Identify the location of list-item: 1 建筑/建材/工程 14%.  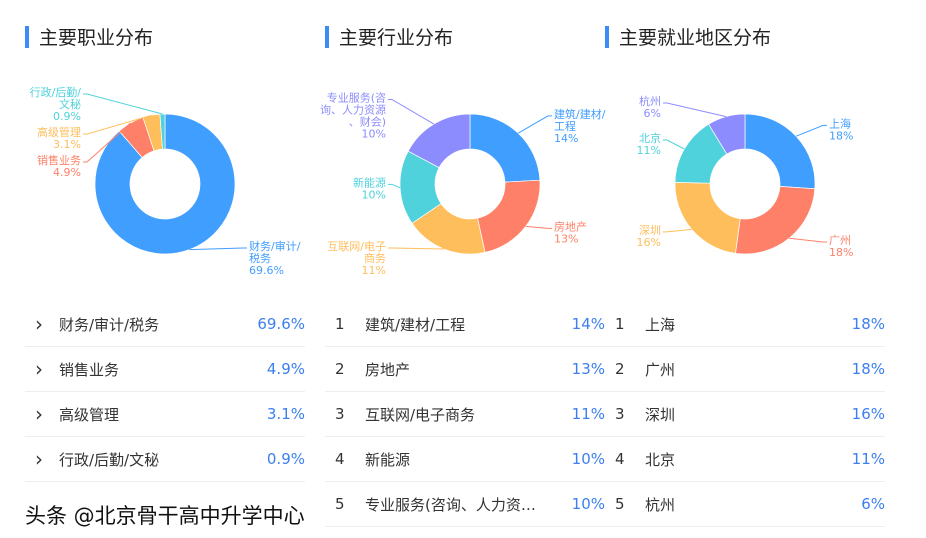
(465, 324).